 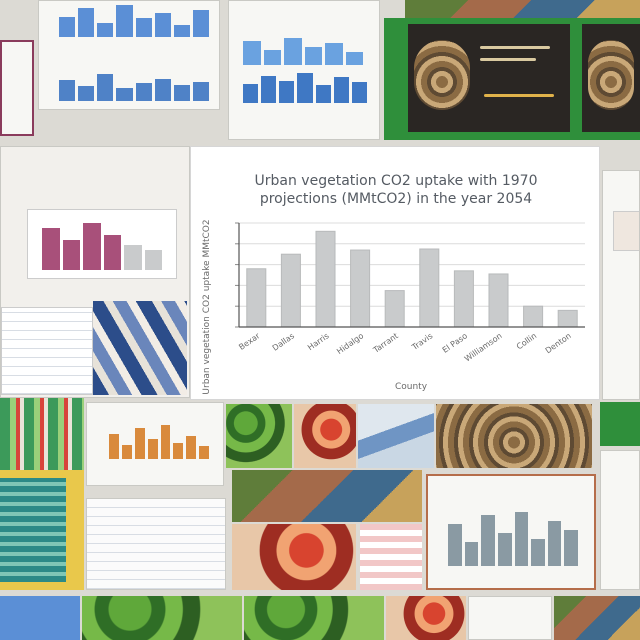 What do you see at coordinates (207, 306) in the screenshot?
I see `y-axis-title: Urban vegetation CO2 uptake MMtCO2` at bounding box center [207, 306].